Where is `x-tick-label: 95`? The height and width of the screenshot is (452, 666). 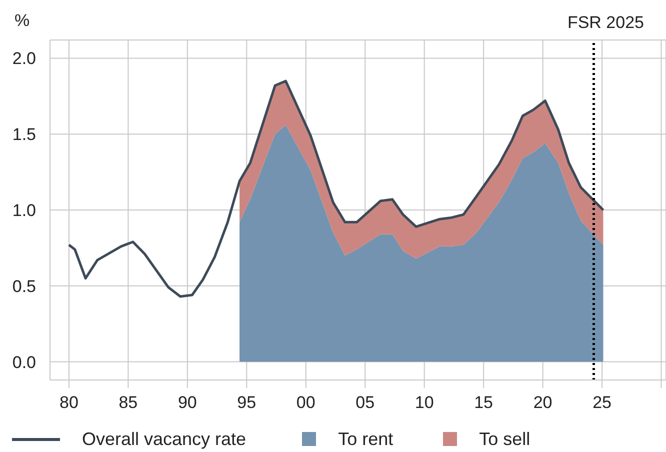
x-tick-label: 95 is located at coordinates (246, 402).